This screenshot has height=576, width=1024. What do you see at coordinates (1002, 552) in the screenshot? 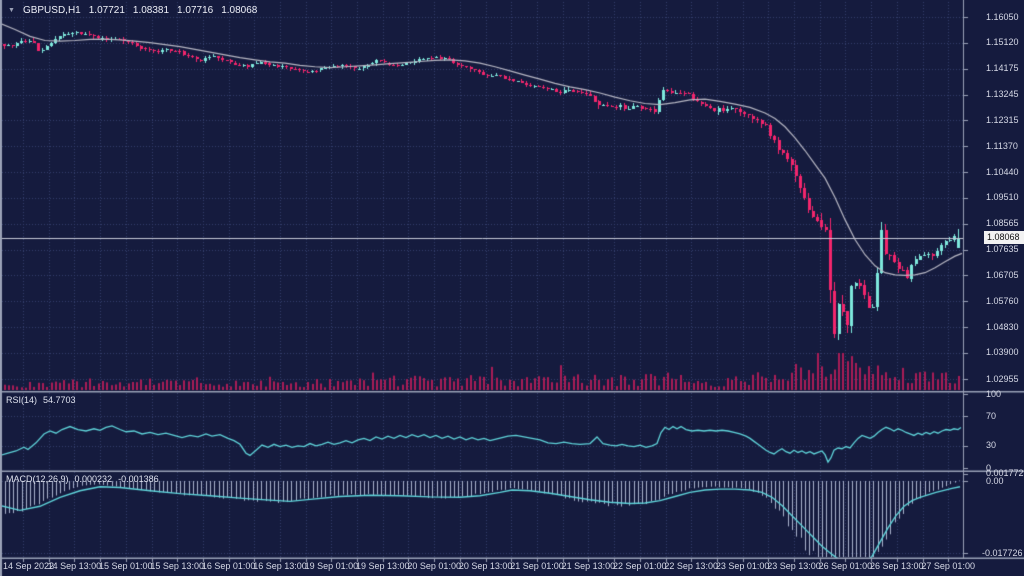
I see `macd-axis-label: -0.017726` at bounding box center [1002, 552].